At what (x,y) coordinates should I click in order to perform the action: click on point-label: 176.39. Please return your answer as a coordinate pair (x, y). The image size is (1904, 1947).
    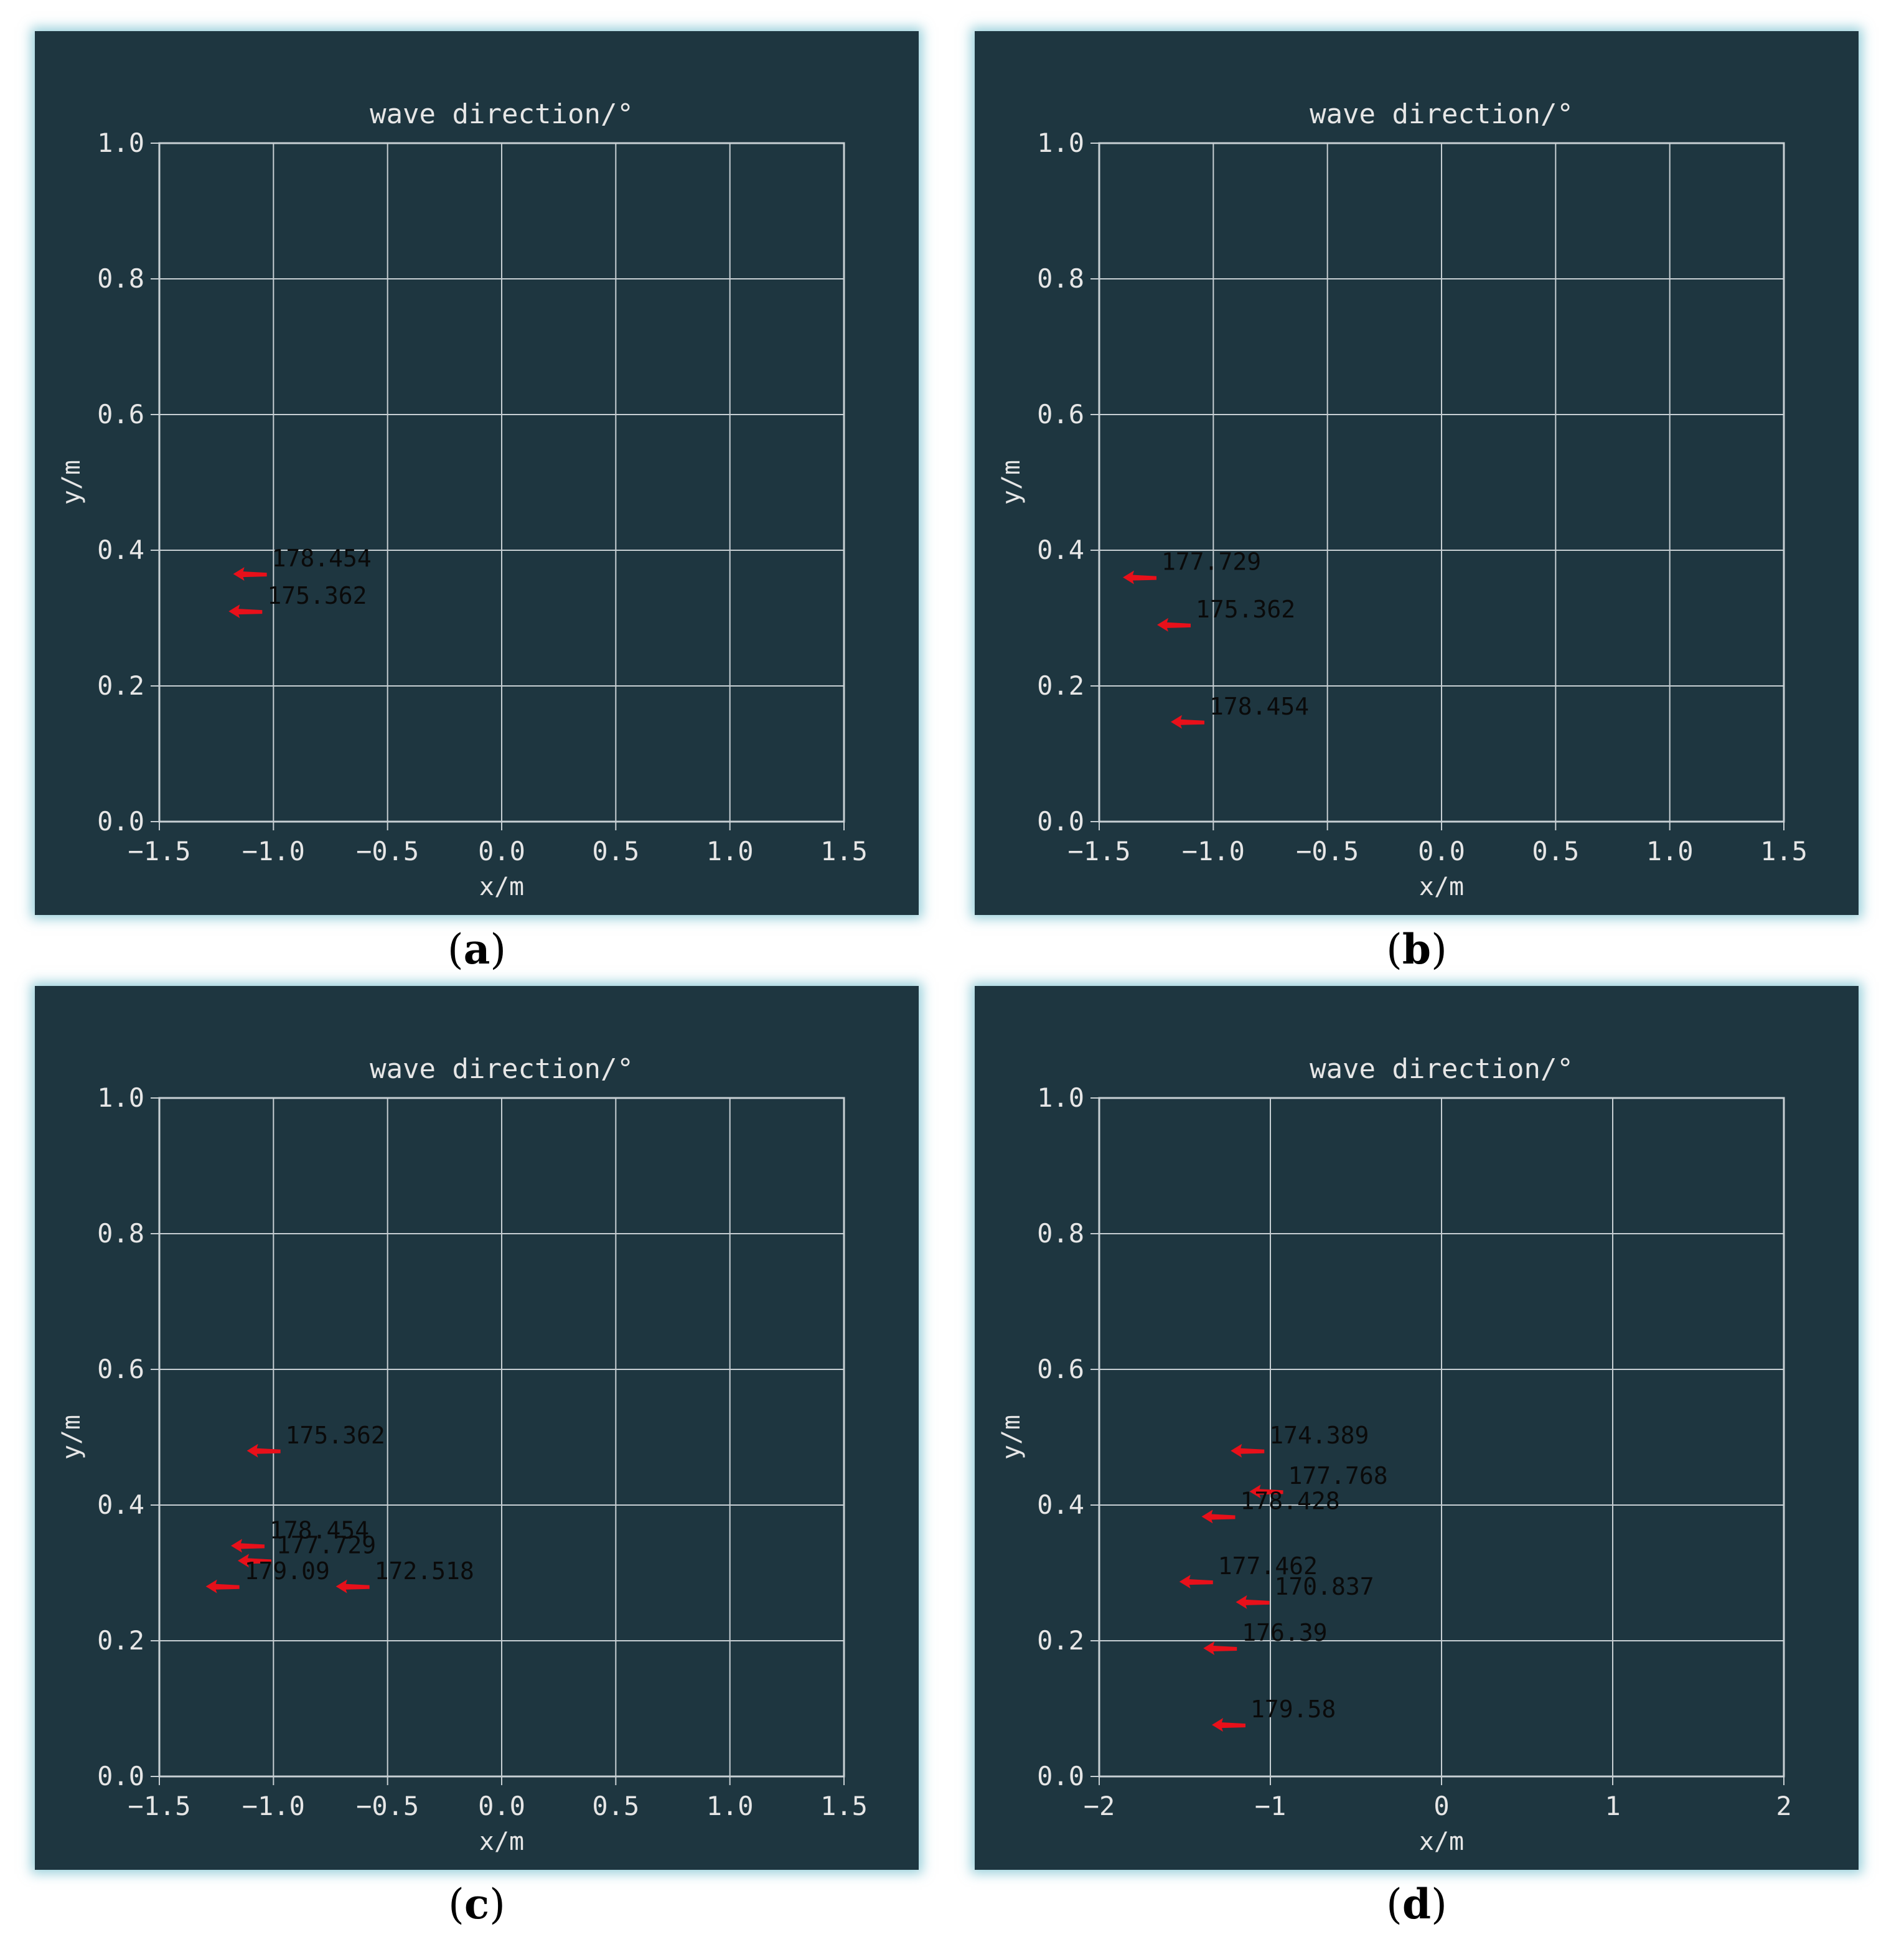
    Looking at the image, I should click on (1284, 1632).